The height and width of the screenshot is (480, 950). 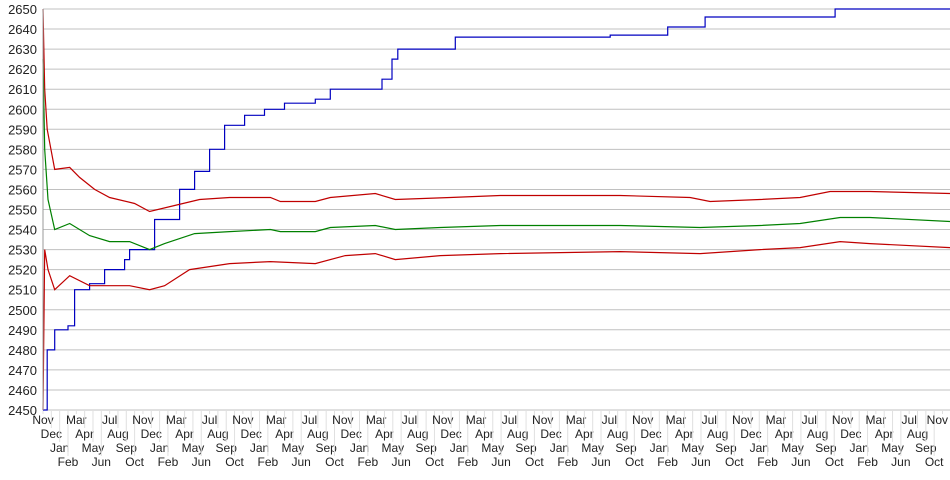 What do you see at coordinates (22, 49) in the screenshot?
I see `y-tick-label: 2630` at bounding box center [22, 49].